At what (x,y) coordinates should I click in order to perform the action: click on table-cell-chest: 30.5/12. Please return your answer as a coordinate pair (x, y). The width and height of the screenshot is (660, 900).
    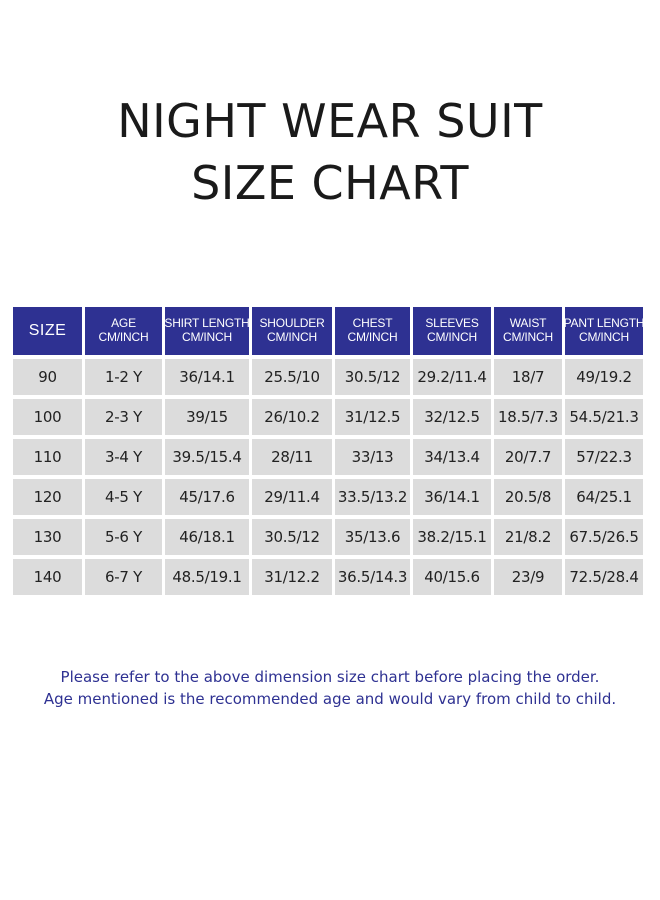
    Looking at the image, I should click on (372, 377).